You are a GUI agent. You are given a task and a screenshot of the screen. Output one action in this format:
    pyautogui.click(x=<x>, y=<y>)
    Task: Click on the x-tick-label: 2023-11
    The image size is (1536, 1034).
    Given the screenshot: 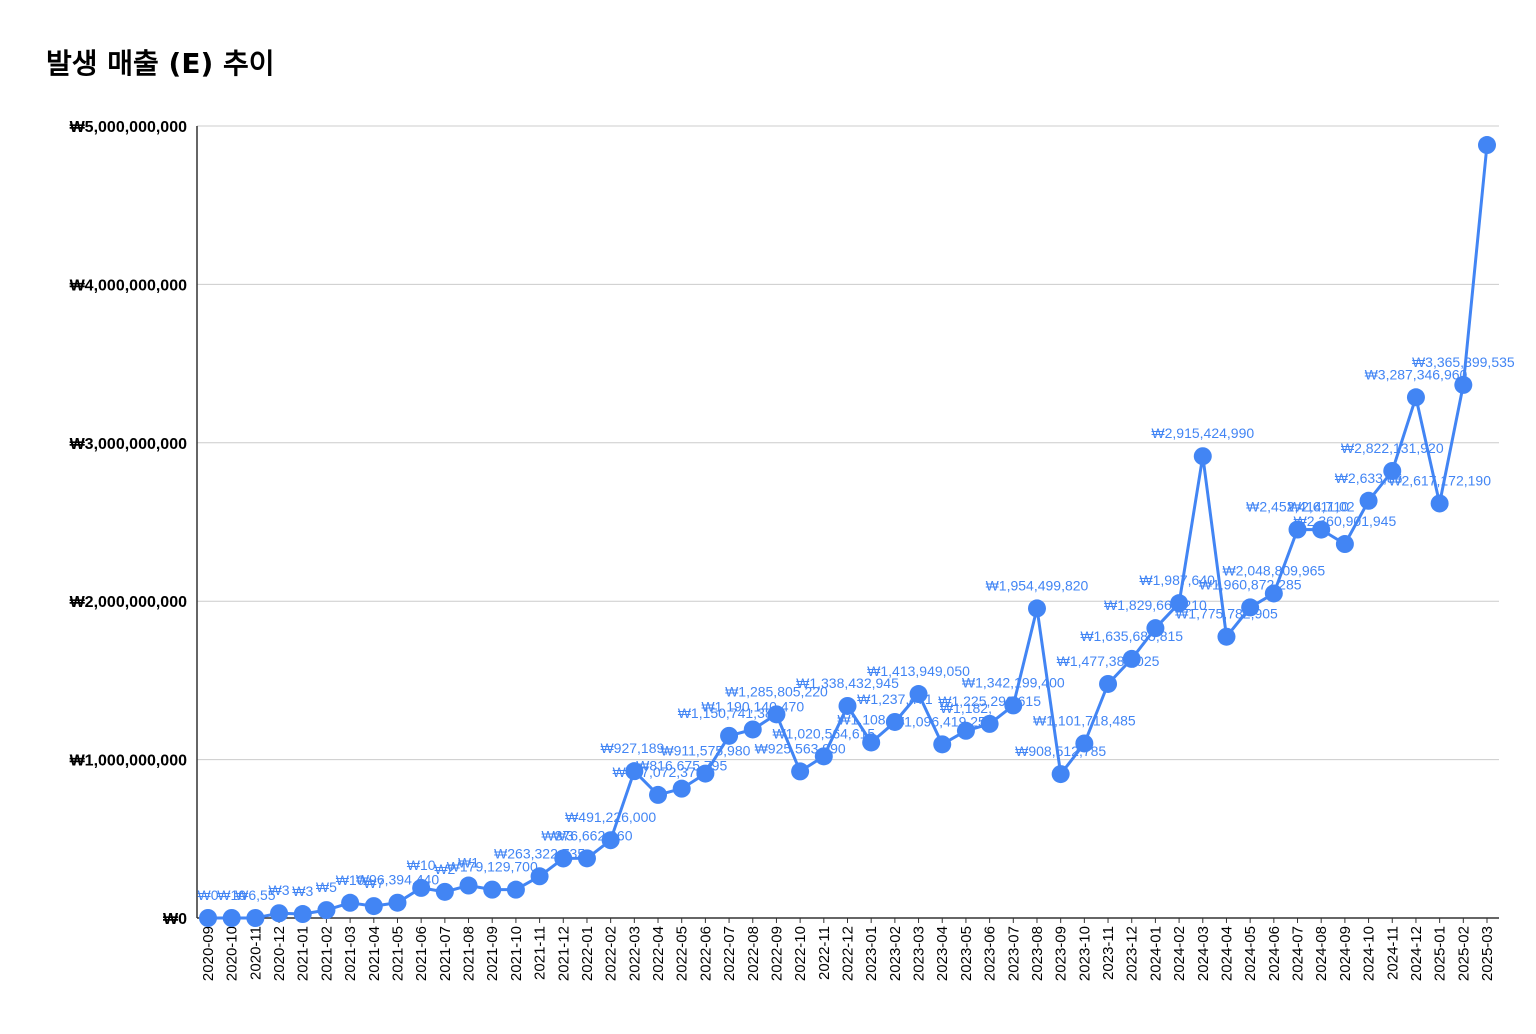 What is the action you would take?
    pyautogui.click(x=1108, y=953)
    